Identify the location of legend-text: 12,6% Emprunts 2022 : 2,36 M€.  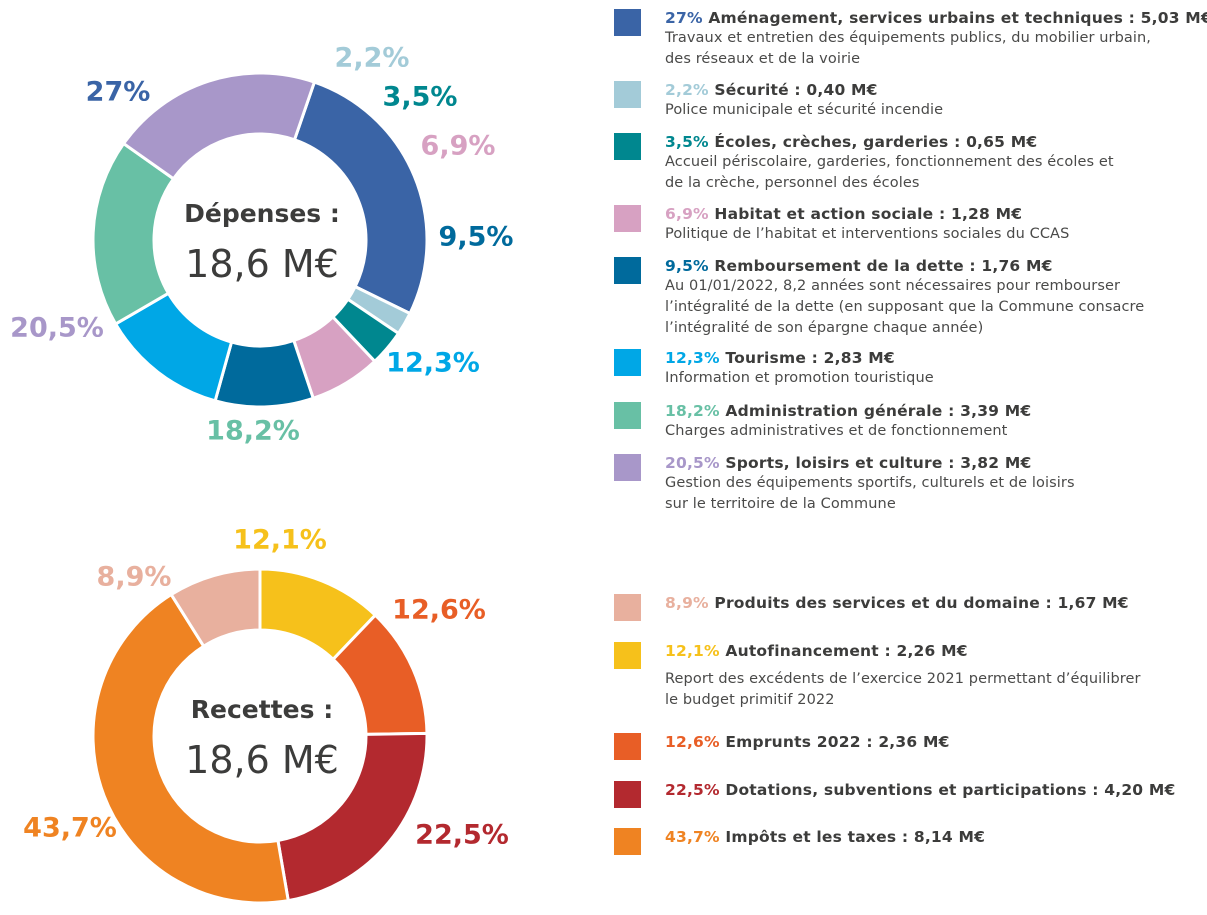
(930, 742).